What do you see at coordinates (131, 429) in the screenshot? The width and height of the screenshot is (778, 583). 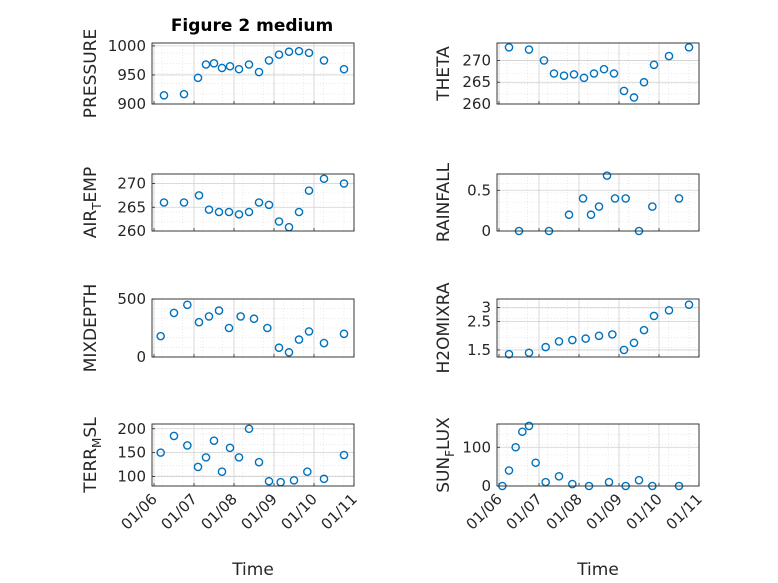 I see `y-tick-label: 200` at bounding box center [131, 429].